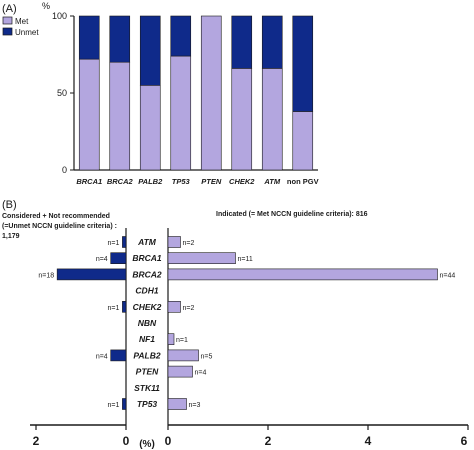 The width and height of the screenshot is (474, 450). Describe the element at coordinates (272, 119) in the screenshot. I see `bar-met-ATM` at that location.